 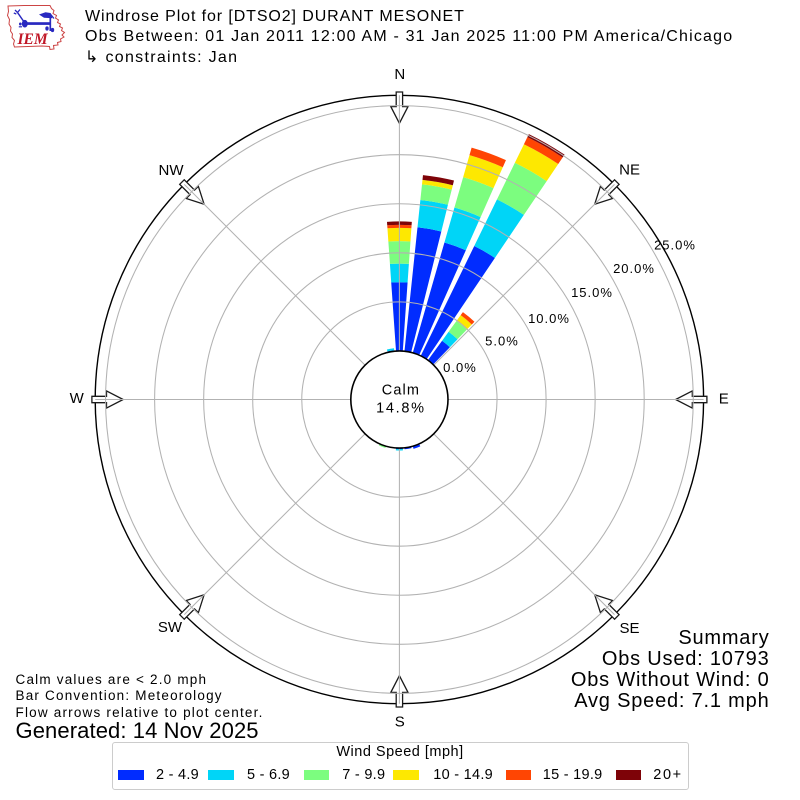 I want to click on svg-text: 14.8%, so click(x=401, y=409).